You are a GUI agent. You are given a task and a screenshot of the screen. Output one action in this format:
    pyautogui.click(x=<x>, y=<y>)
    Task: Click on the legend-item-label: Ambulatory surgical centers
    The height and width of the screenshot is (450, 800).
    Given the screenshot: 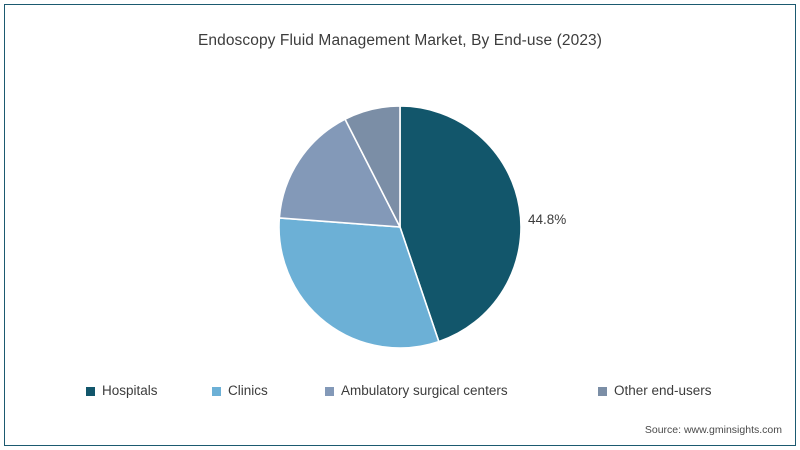 What is the action you would take?
    pyautogui.click(x=424, y=391)
    